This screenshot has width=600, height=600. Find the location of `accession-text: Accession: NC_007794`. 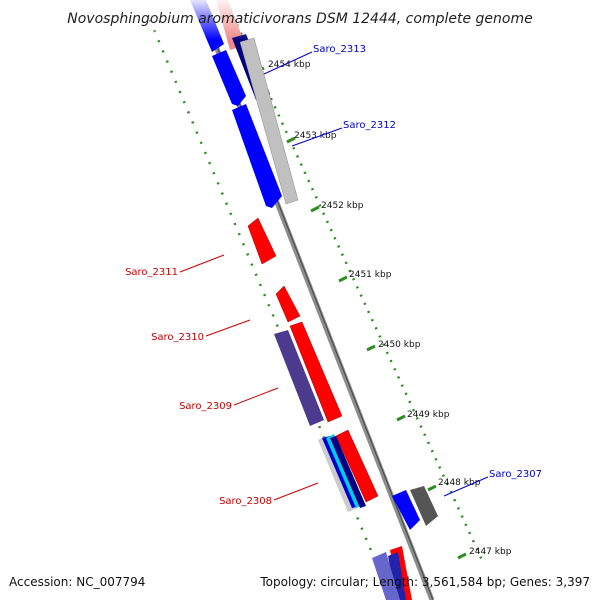

accession-text: Accession: NC_007794 is located at coordinates (77, 582).